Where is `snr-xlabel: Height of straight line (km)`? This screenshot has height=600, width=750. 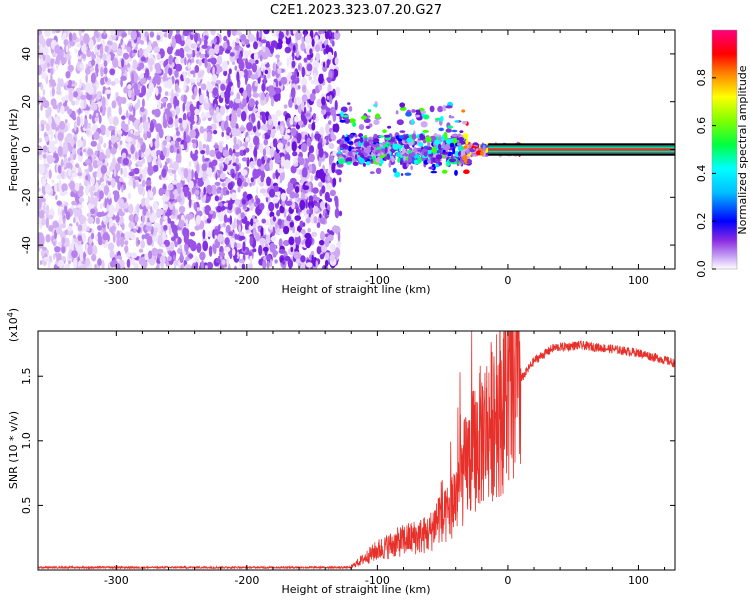
snr-xlabel: Height of straight line (km) is located at coordinates (355, 589).